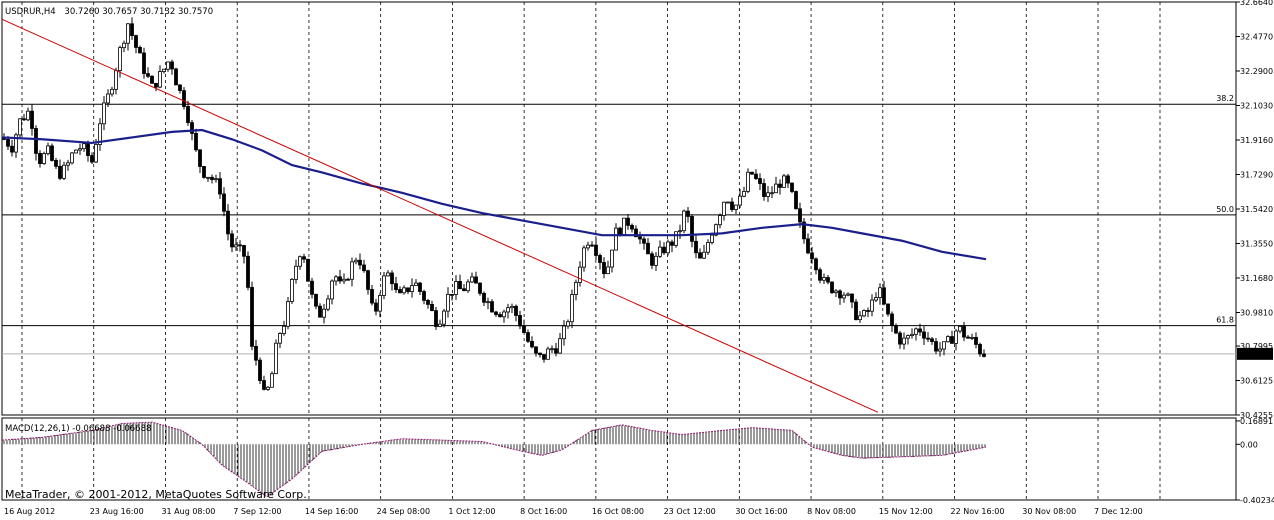 This screenshot has width=1274, height=520. I want to click on x-tick-label: 24 Sep 08:00, so click(403, 511).